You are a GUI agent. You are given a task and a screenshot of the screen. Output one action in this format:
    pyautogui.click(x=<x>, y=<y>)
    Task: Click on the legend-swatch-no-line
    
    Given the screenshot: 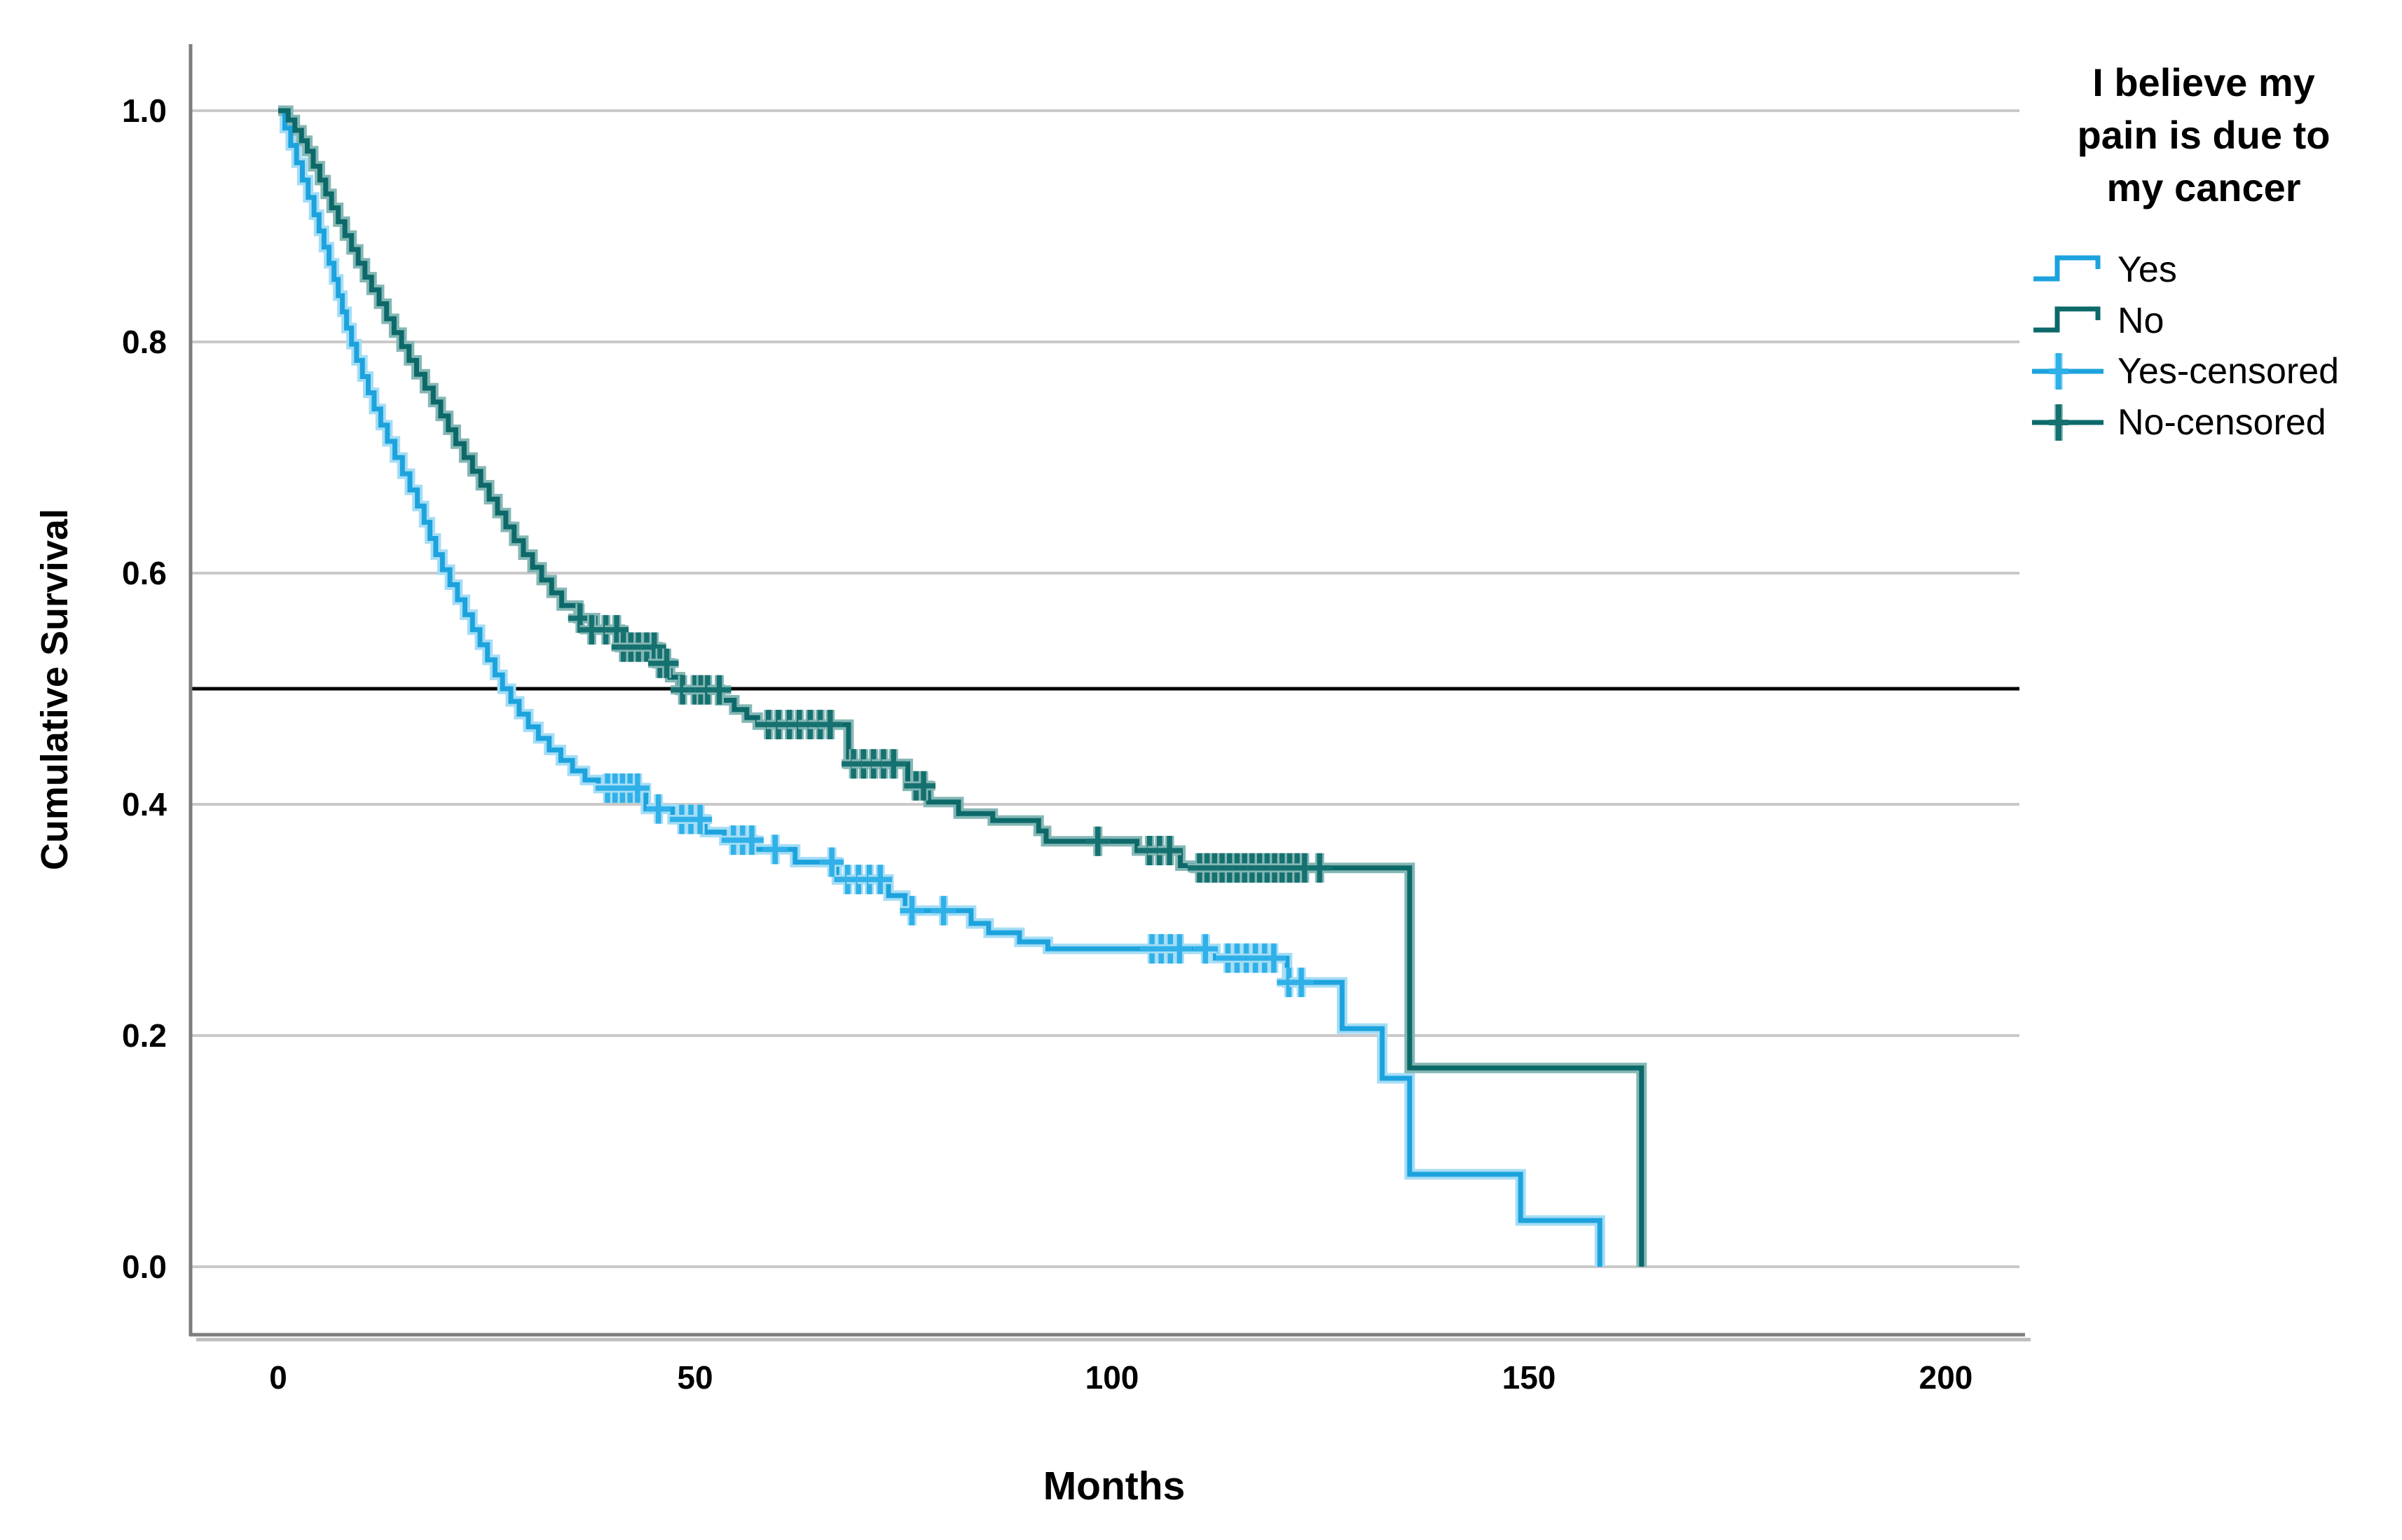 What is the action you would take?
    pyautogui.click(x=2067, y=319)
    